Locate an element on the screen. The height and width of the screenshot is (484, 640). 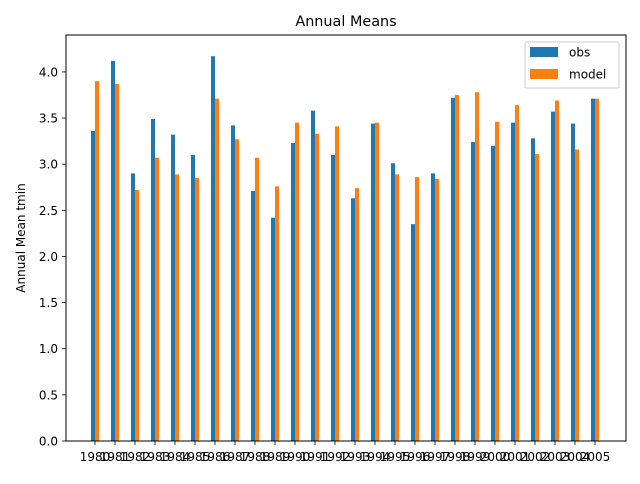
bar-model-1992 is located at coordinates (337, 283).